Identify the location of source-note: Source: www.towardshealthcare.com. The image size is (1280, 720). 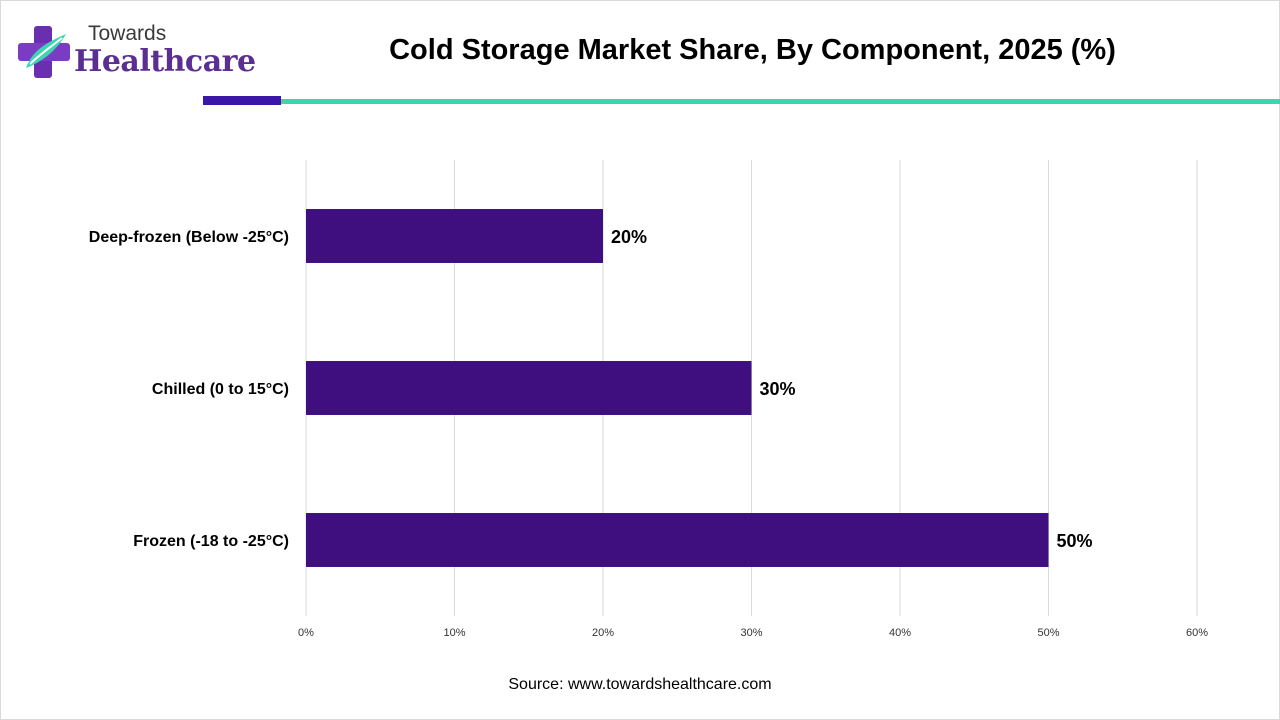
(640, 684).